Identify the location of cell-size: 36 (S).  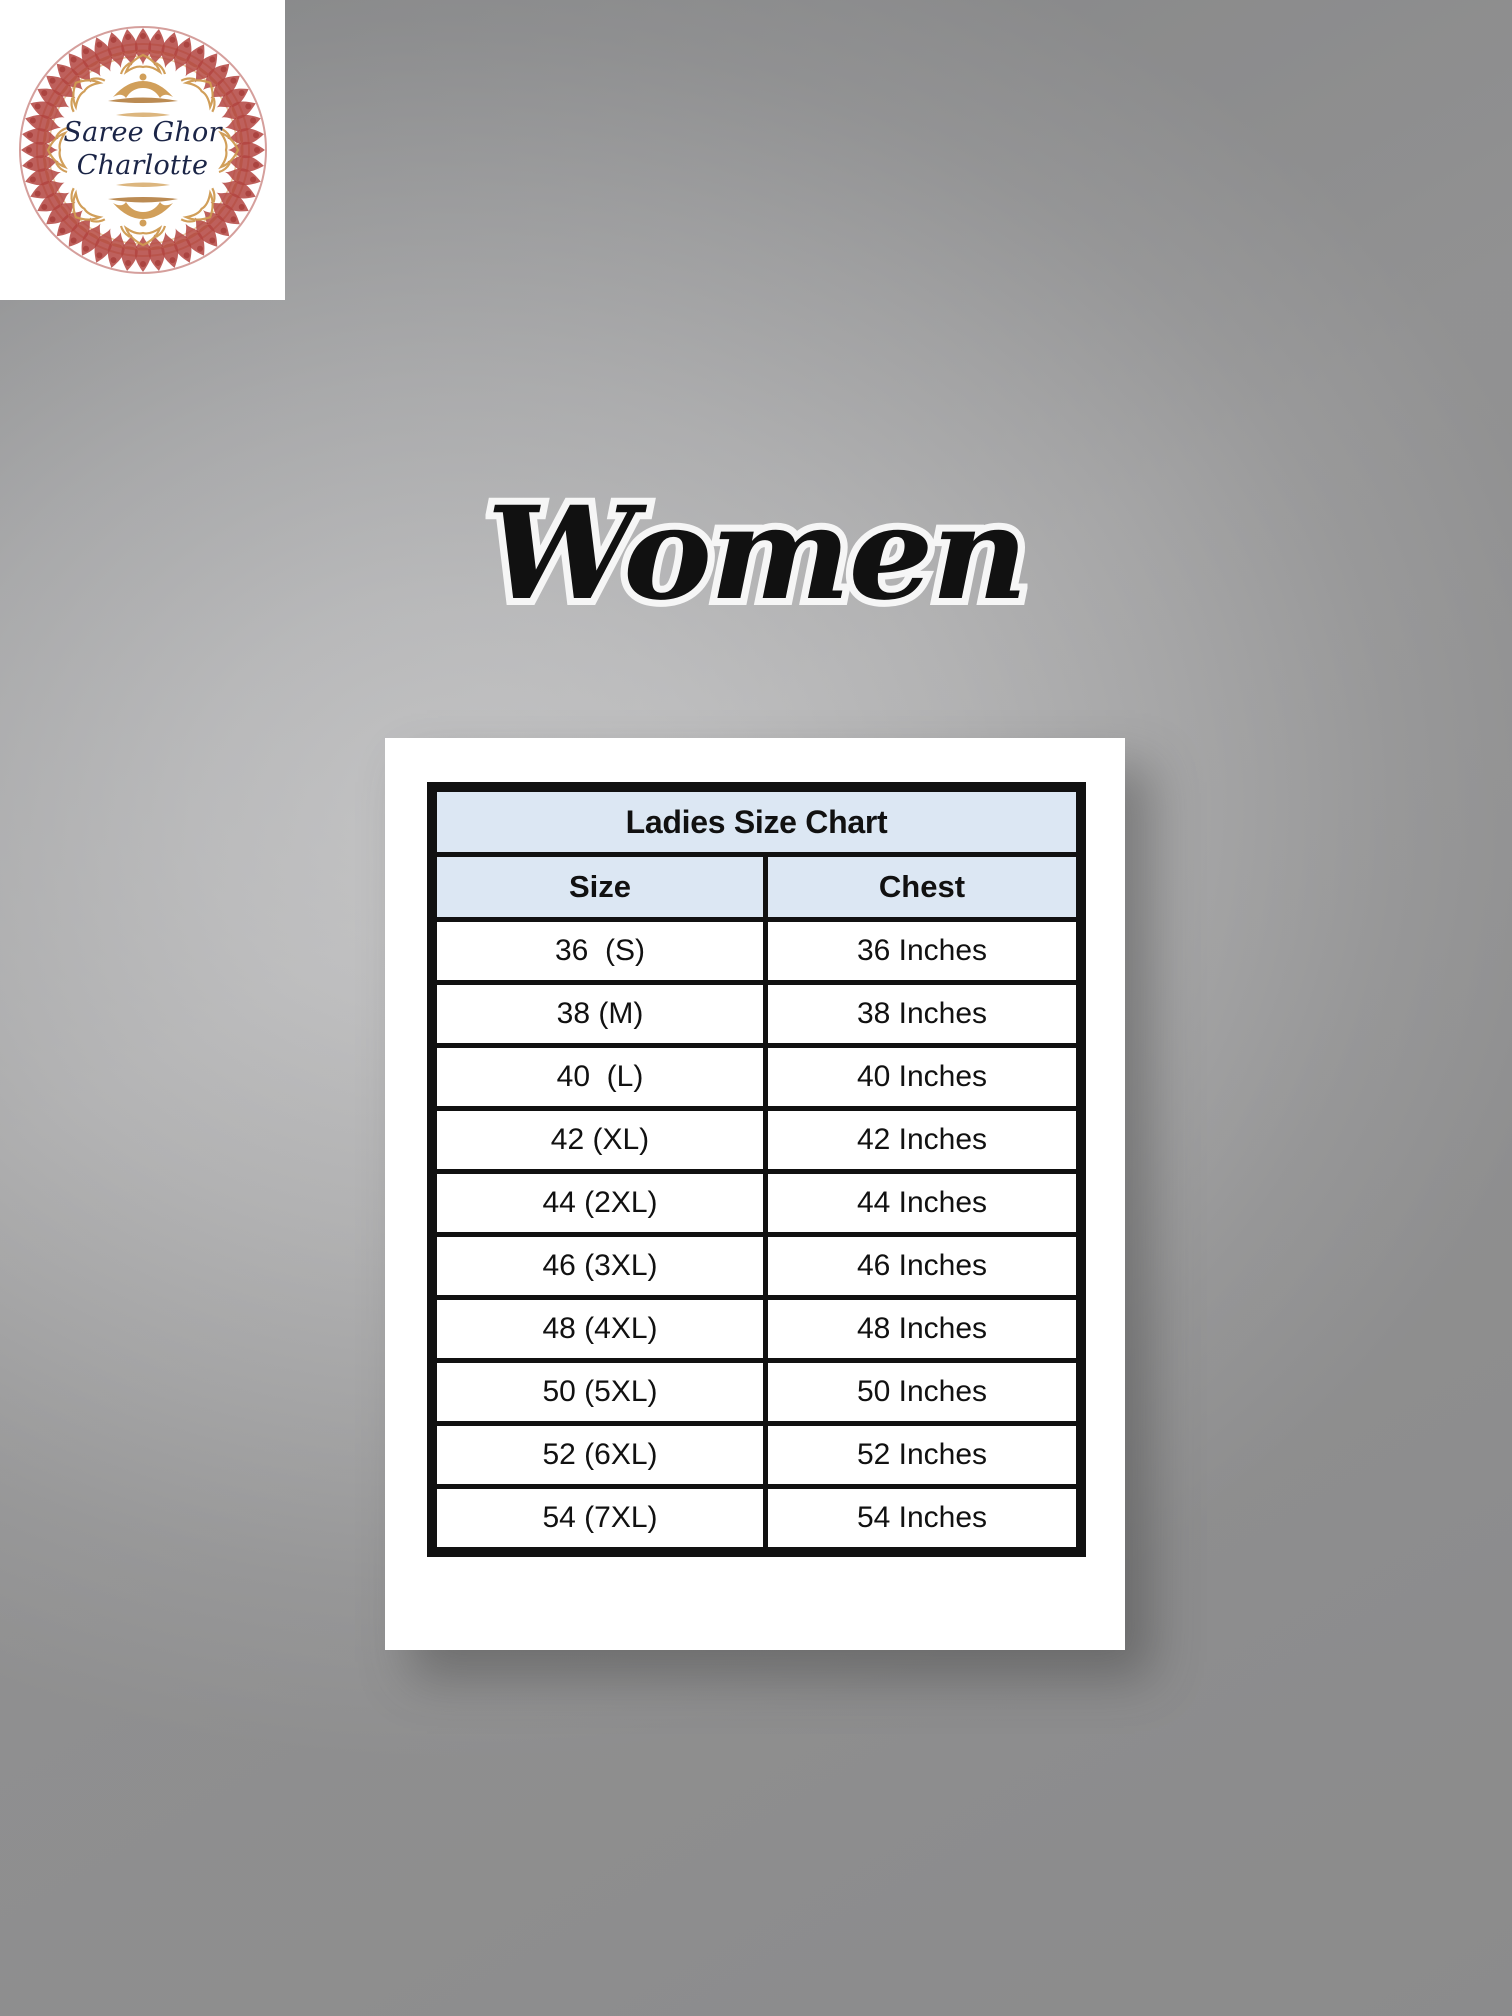
(600, 951).